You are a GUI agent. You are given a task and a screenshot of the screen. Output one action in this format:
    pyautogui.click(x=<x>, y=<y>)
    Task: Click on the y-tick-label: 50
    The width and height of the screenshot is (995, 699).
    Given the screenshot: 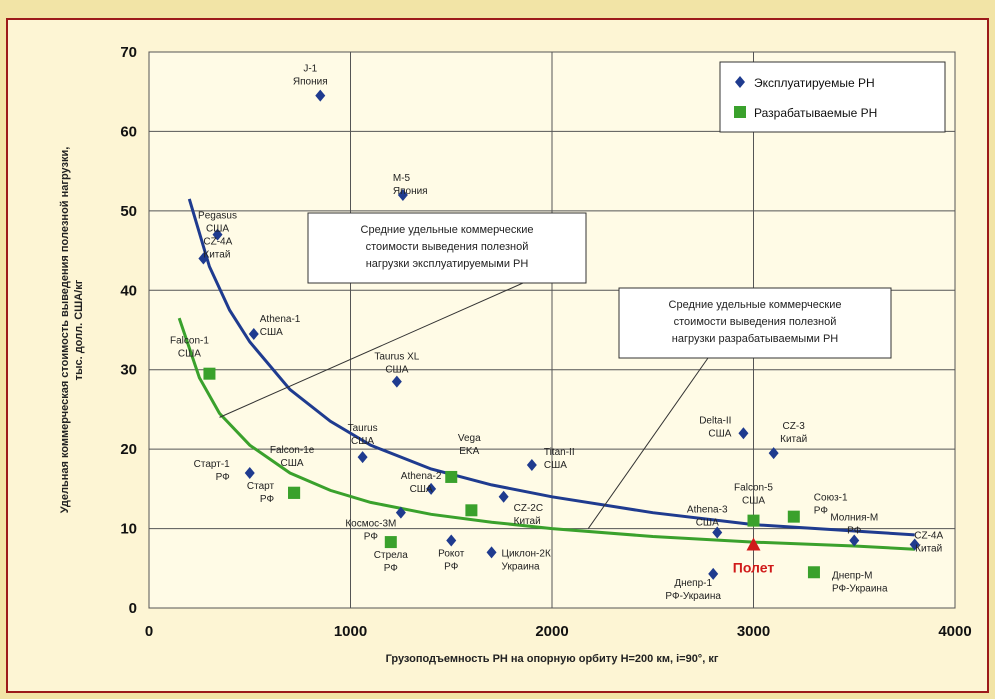 What is the action you would take?
    pyautogui.click(x=128, y=211)
    